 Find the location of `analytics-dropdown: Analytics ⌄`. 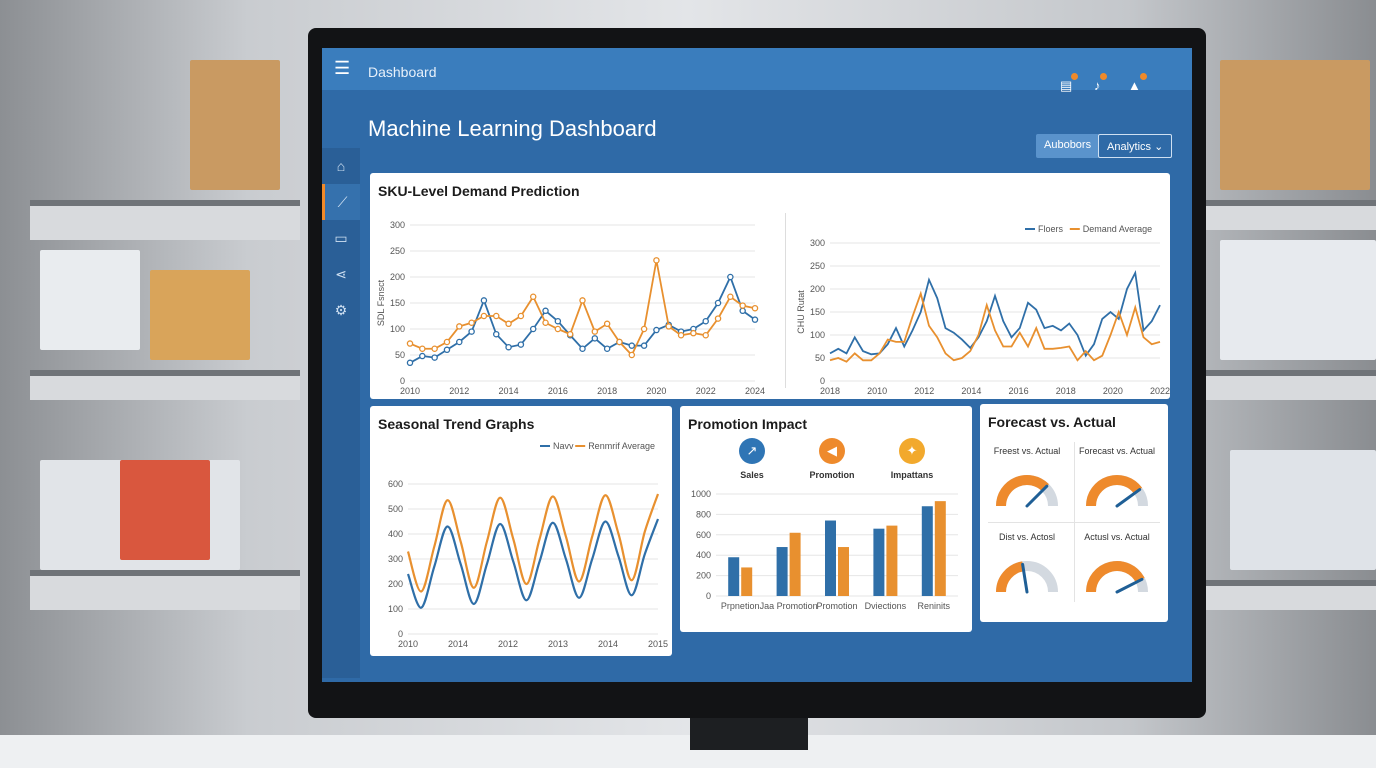

analytics-dropdown: Analytics ⌄ is located at coordinates (1135, 146).